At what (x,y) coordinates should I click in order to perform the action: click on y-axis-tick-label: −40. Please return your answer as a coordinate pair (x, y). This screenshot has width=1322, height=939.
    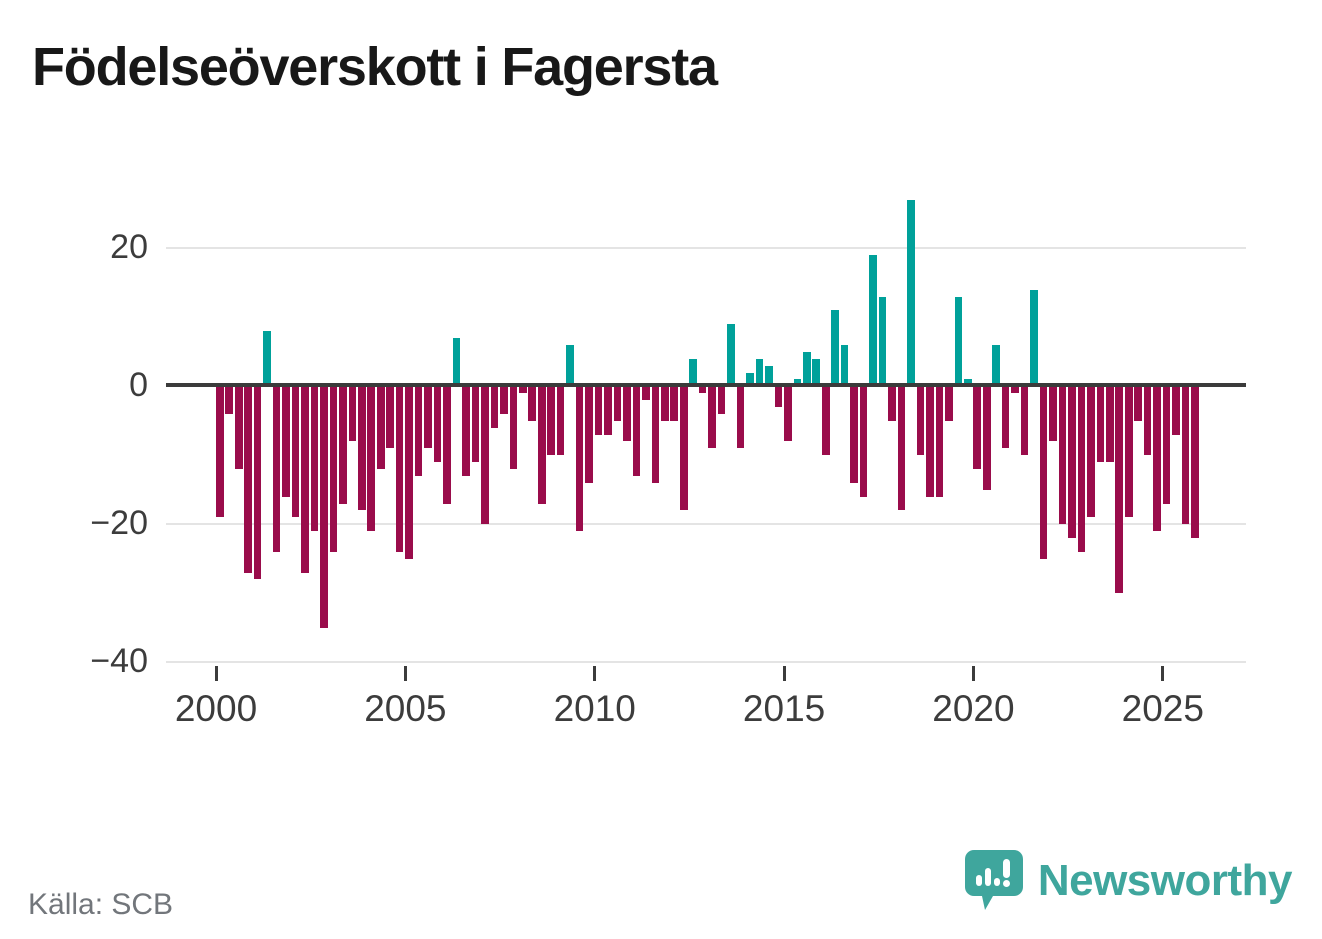
    Looking at the image, I should click on (119, 661).